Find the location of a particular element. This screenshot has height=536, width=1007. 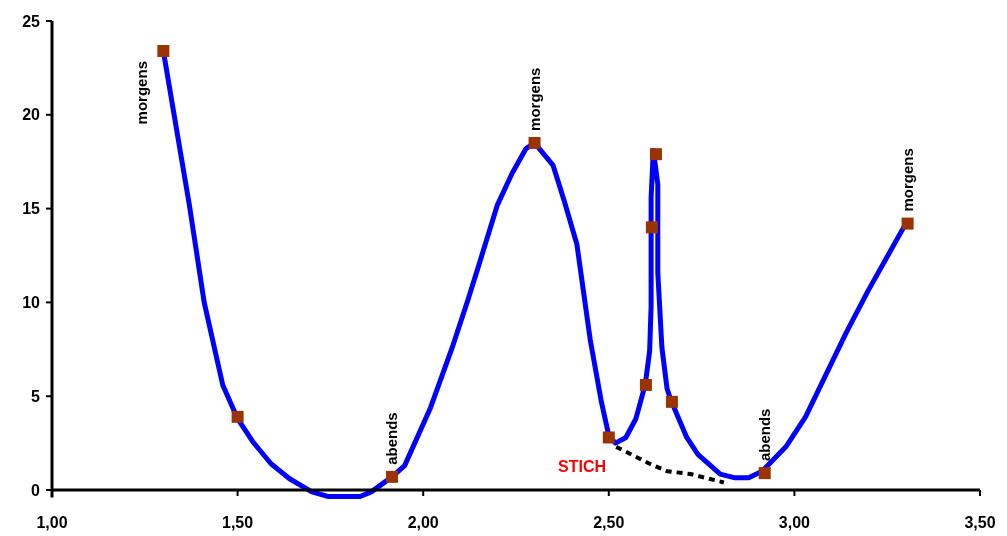

y-tick-label: 20 is located at coordinates (31, 115).